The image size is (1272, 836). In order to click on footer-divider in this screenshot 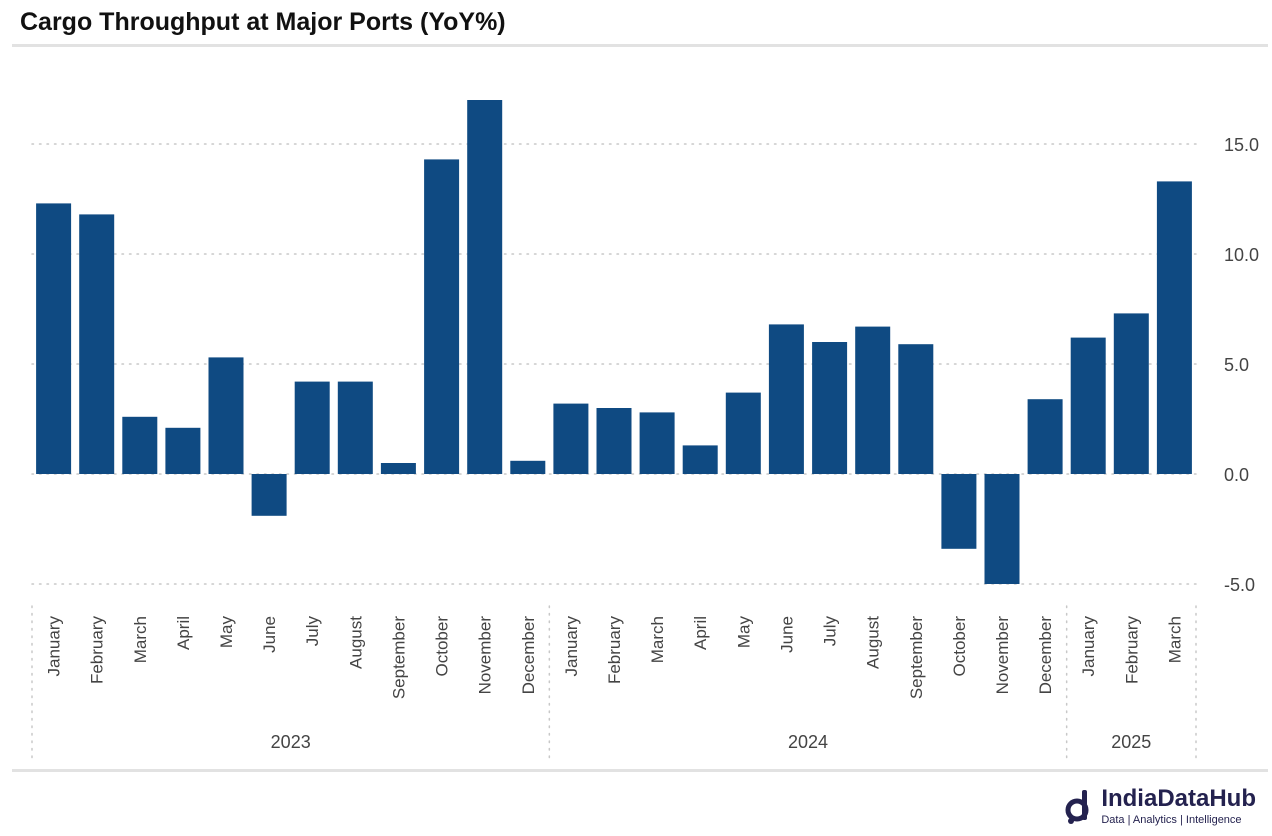, I will do `click(640, 770)`.